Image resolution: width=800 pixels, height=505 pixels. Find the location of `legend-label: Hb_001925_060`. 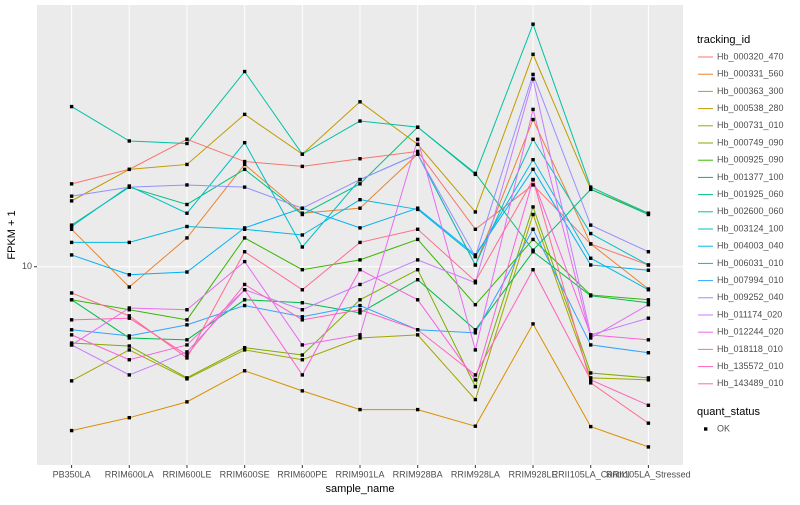

legend-label: Hb_001925_060 is located at coordinates (750, 194).